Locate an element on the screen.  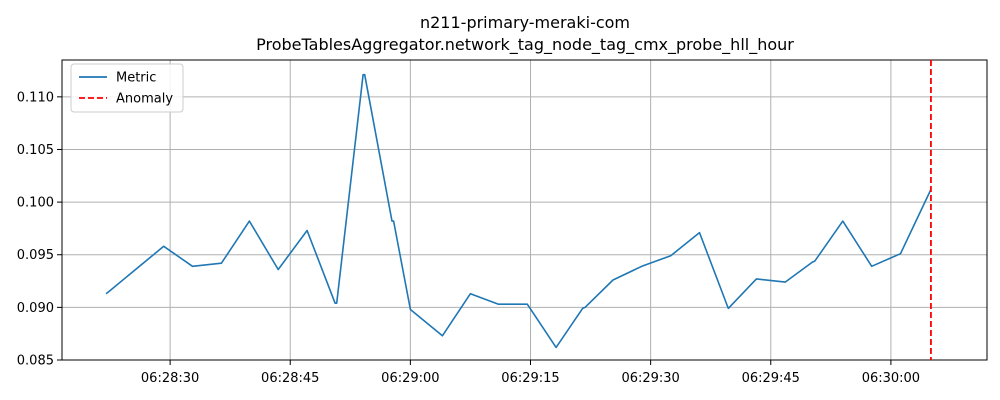
legend-metric-label: Metric is located at coordinates (136, 78).